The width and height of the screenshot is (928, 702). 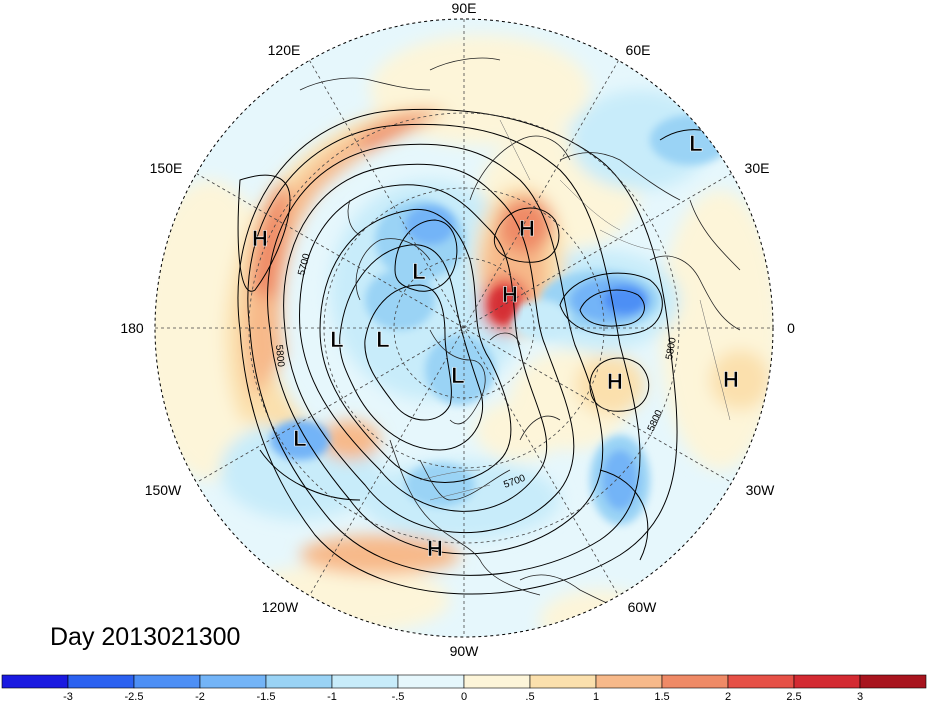 What do you see at coordinates (465, 651) in the screenshot?
I see `lon-label-90w: 90W` at bounding box center [465, 651].